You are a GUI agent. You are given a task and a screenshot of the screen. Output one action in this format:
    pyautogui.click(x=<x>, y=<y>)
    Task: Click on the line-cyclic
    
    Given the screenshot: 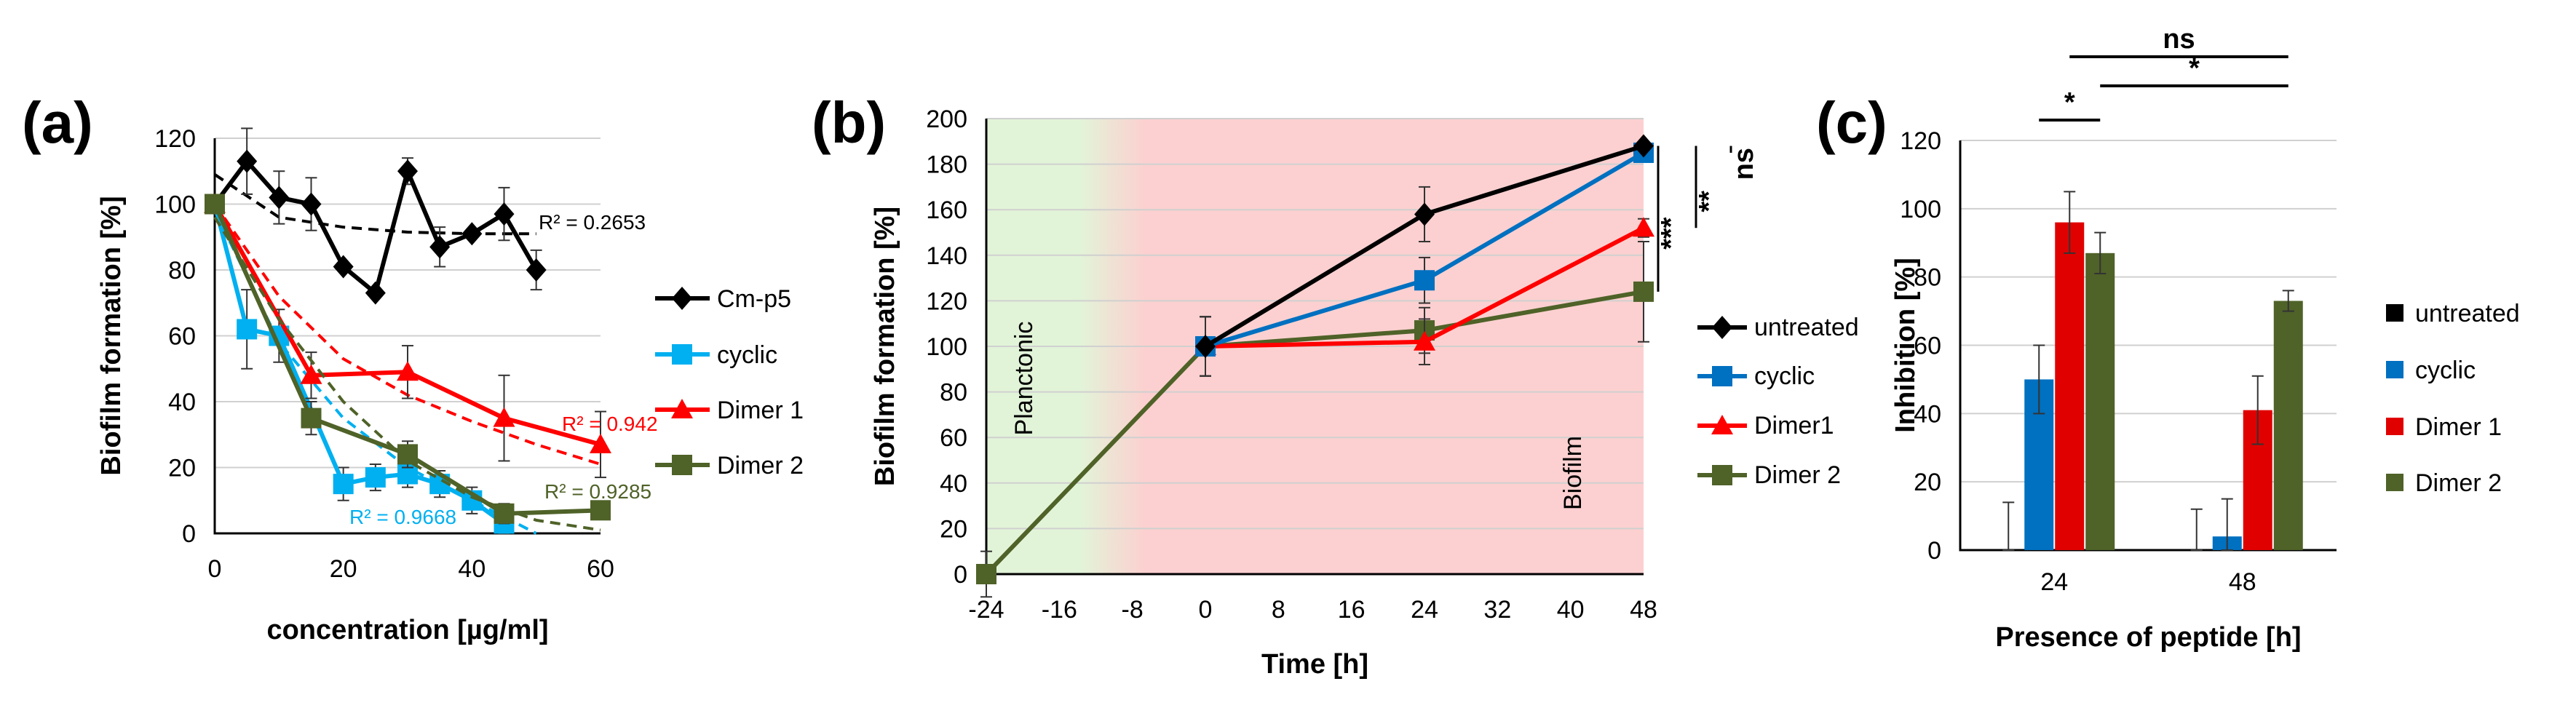 What is the action you would take?
    pyautogui.click(x=359, y=364)
    